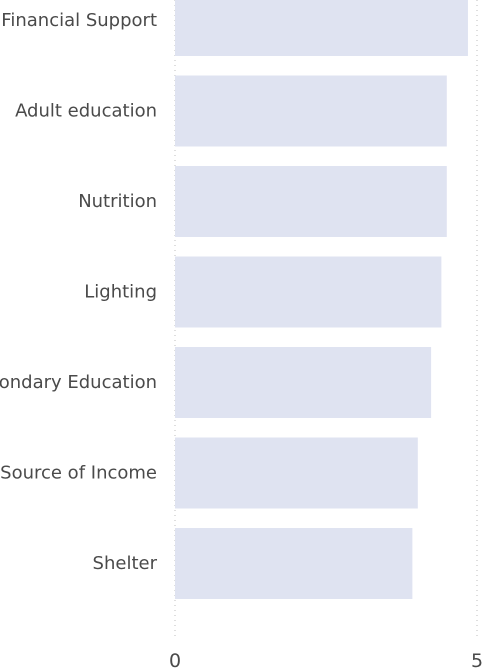 The width and height of the screenshot is (484, 672). Describe the element at coordinates (86, 111) in the screenshot. I see `category-label: Adult education` at that location.